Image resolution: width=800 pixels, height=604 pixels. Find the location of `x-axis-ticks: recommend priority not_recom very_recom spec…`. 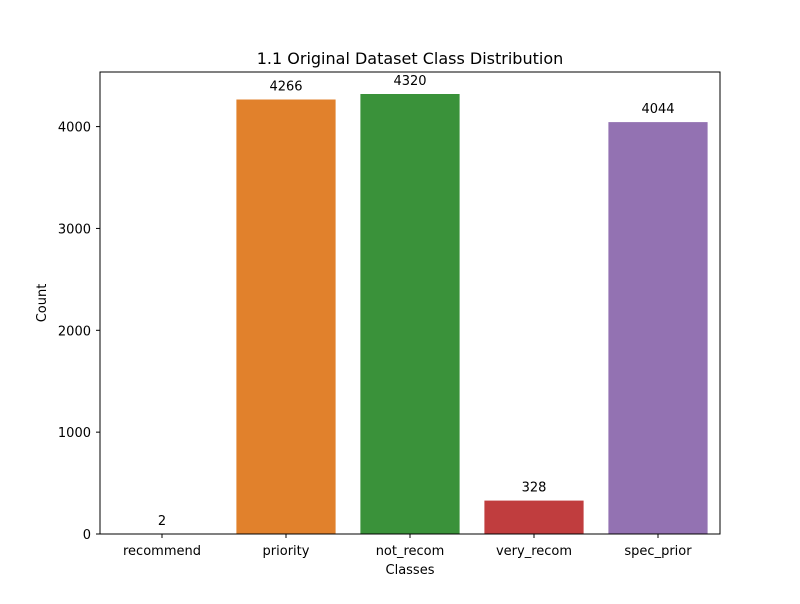

x-axis-ticks: recommend priority not_recom very_recom spec… is located at coordinates (407, 546).